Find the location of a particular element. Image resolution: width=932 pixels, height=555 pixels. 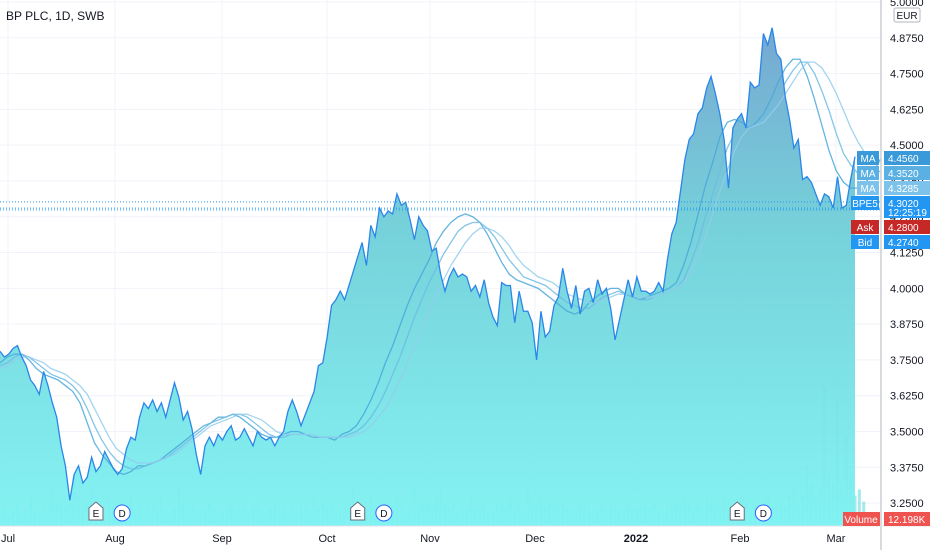

date-tick-label: Feb is located at coordinates (740, 539).